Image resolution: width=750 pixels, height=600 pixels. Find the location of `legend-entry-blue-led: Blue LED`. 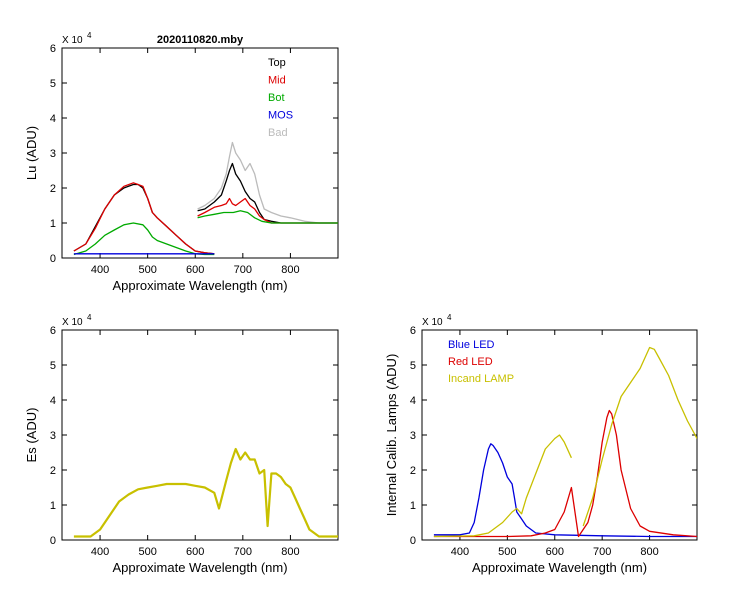

legend-entry-blue-led: Blue LED is located at coordinates (471, 345).